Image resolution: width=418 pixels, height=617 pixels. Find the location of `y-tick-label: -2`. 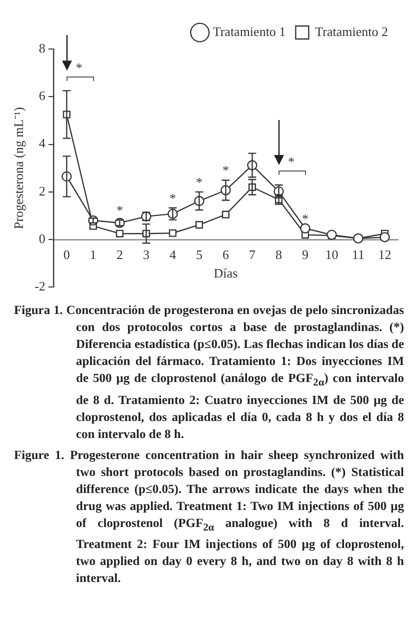

y-tick-label: -2 is located at coordinates (40, 286).